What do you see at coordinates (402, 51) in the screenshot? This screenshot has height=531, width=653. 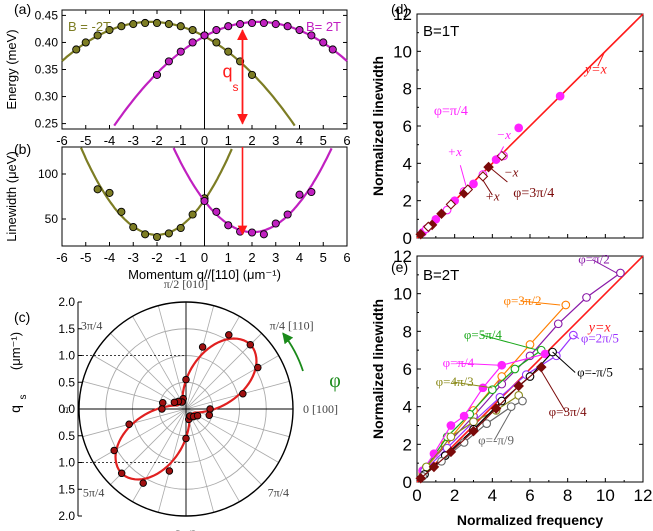 I see `y-tick-label: 10` at bounding box center [402, 51].